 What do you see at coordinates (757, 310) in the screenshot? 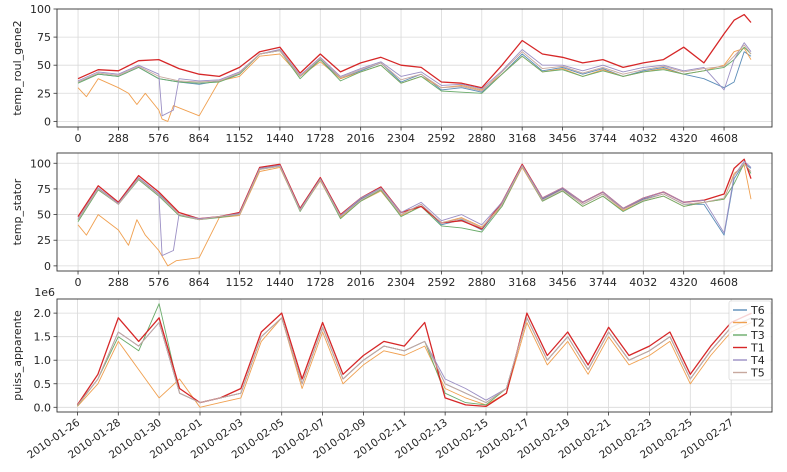
I see `legend-label-t6: T6` at bounding box center [757, 310].